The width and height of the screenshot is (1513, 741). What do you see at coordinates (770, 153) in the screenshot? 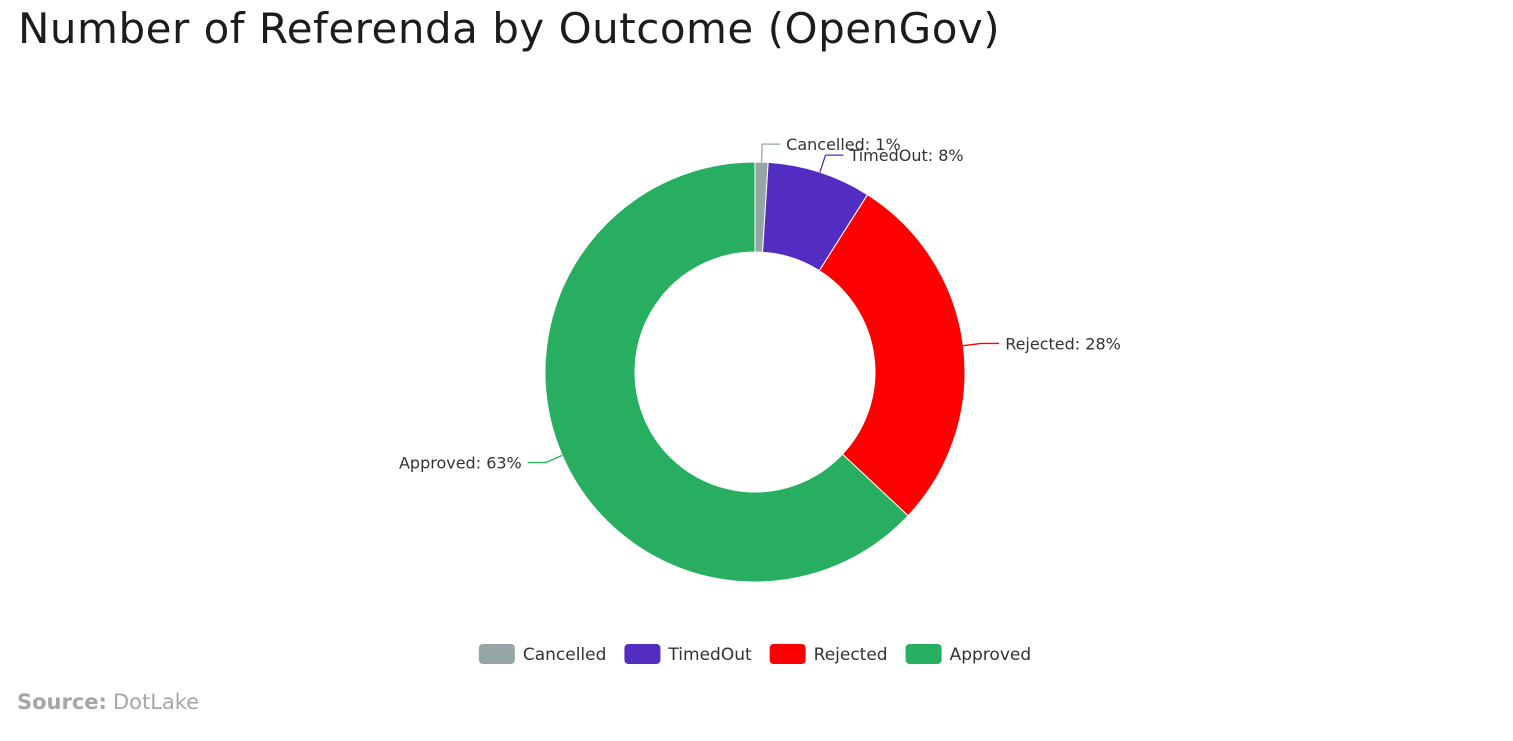
I see `leader-cancelled` at bounding box center [770, 153].